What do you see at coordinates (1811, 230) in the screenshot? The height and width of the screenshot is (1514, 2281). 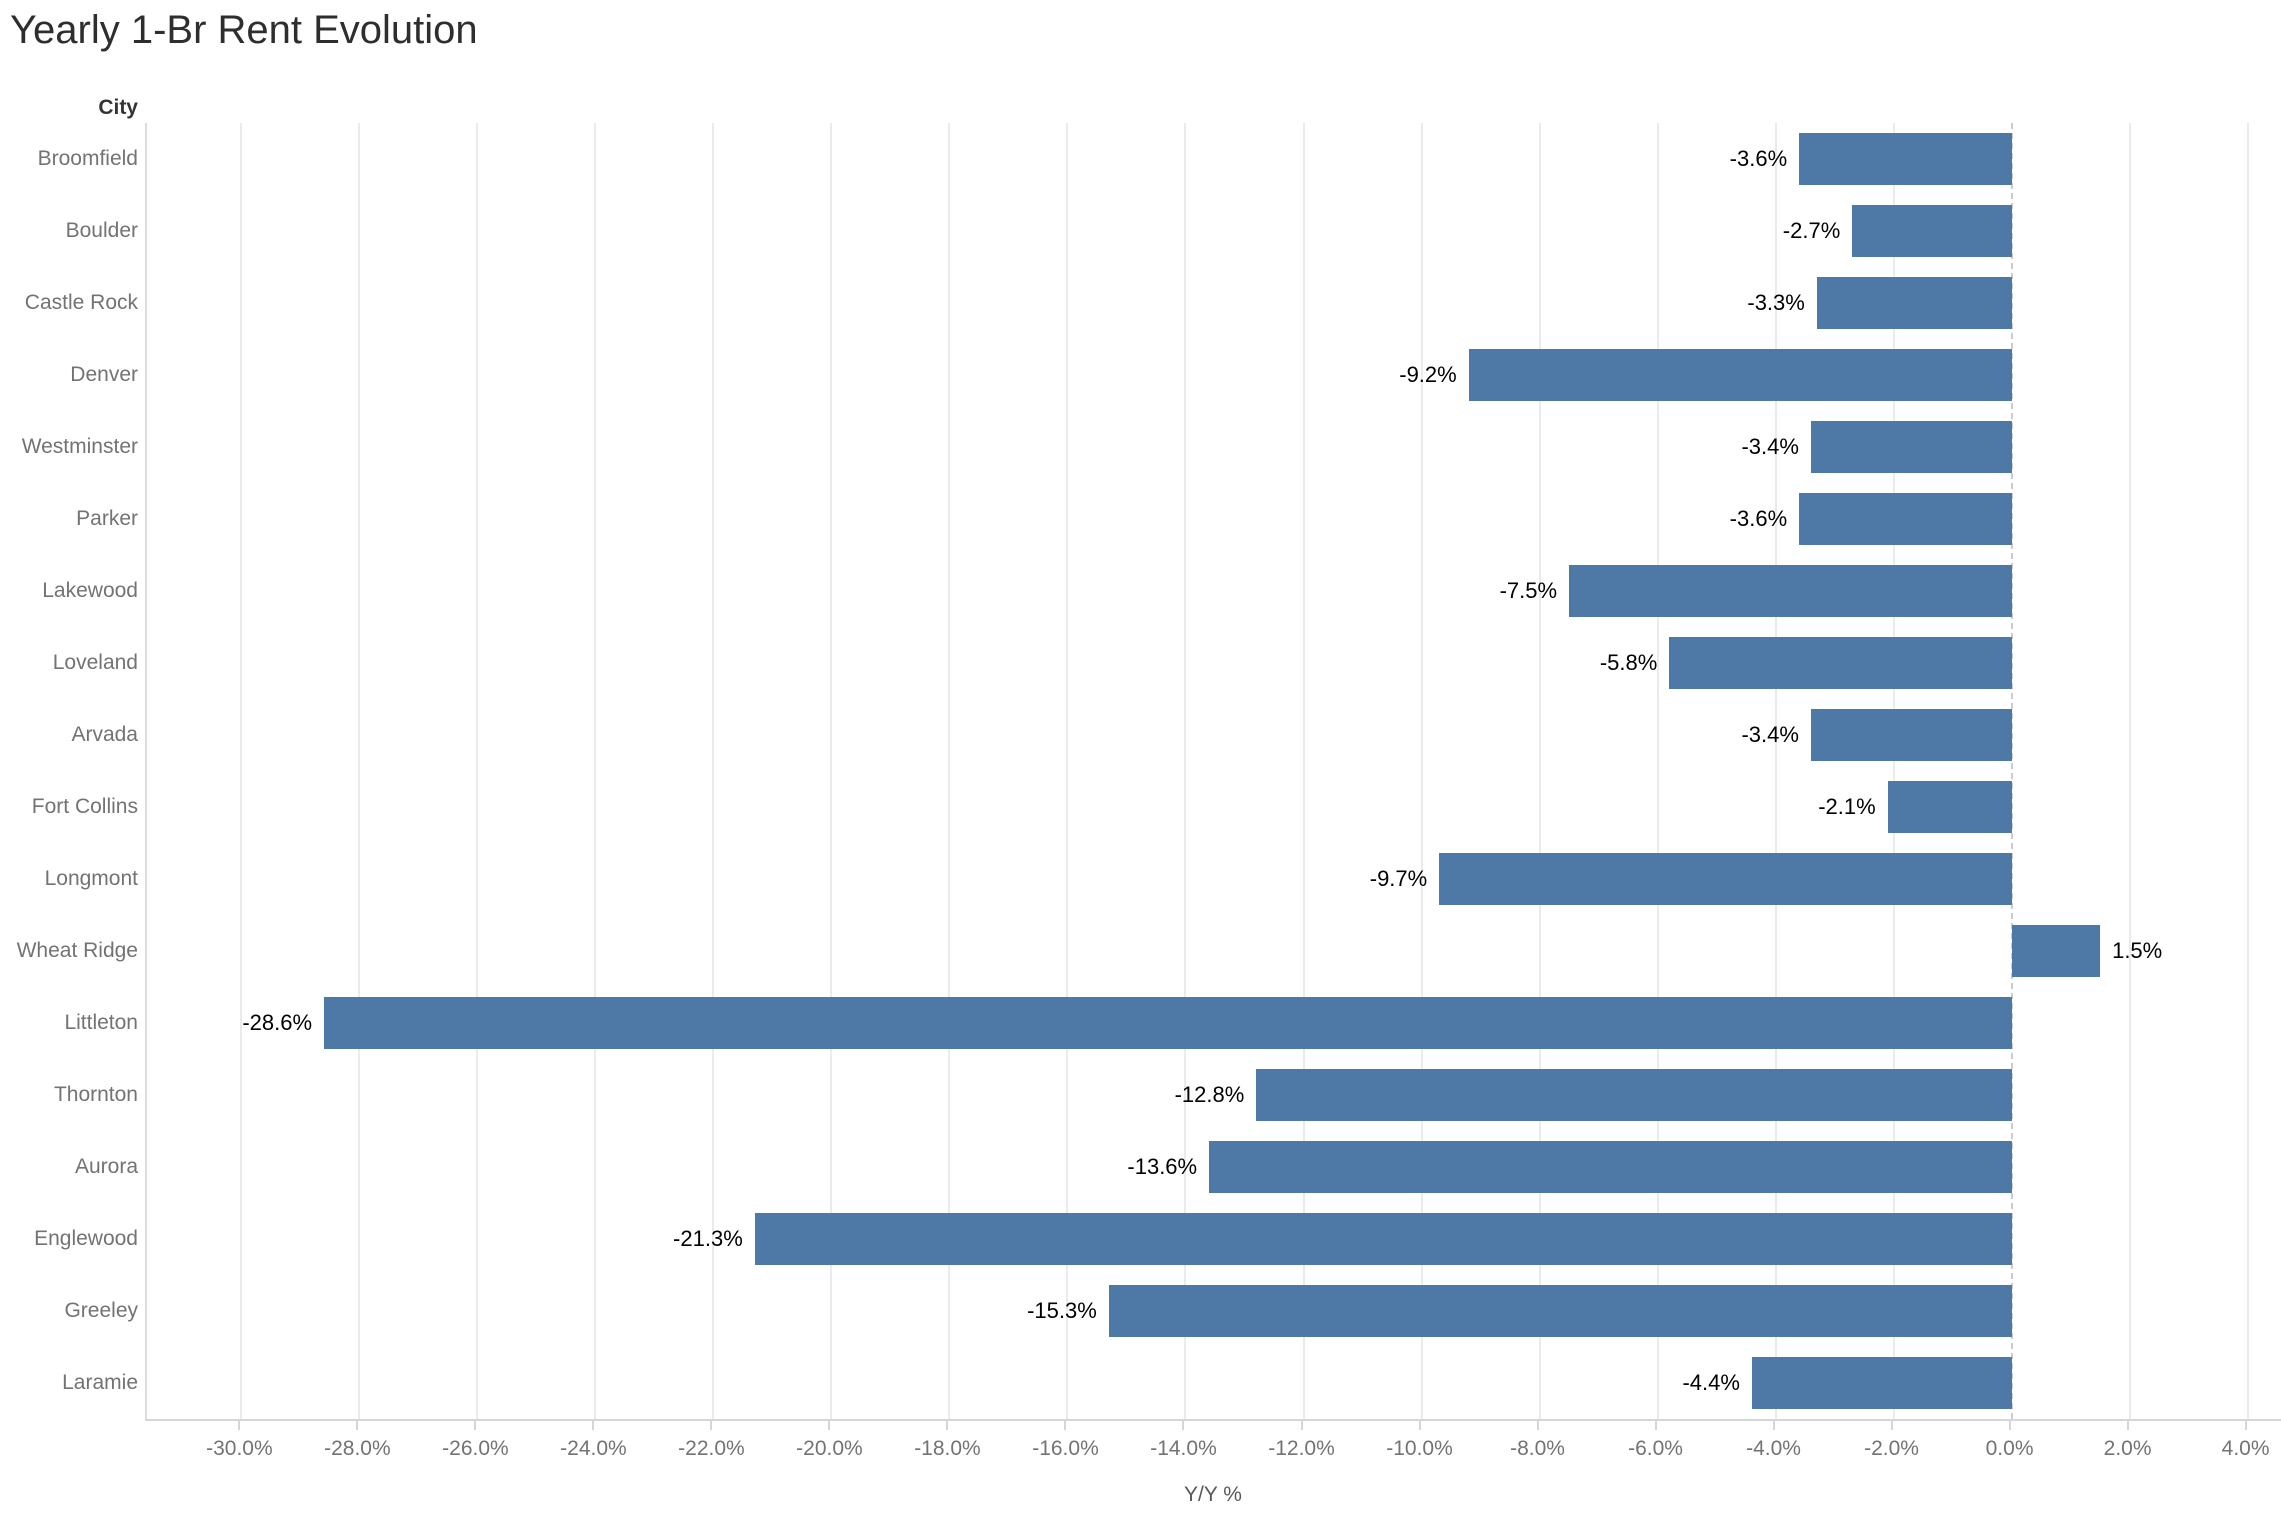 I see `value-label-boulder: -2.7%` at bounding box center [1811, 230].